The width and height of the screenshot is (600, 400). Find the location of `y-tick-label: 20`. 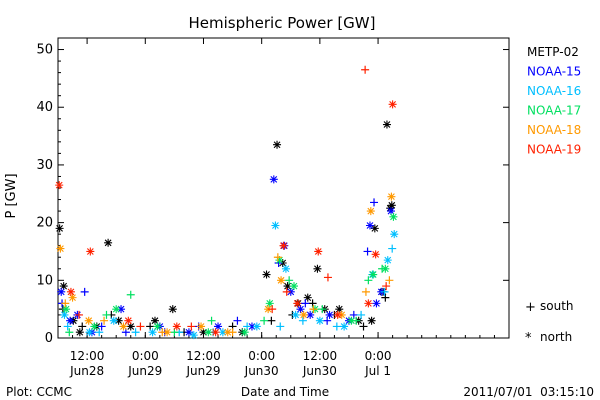

y-tick-label: 20 is located at coordinates (44, 223).